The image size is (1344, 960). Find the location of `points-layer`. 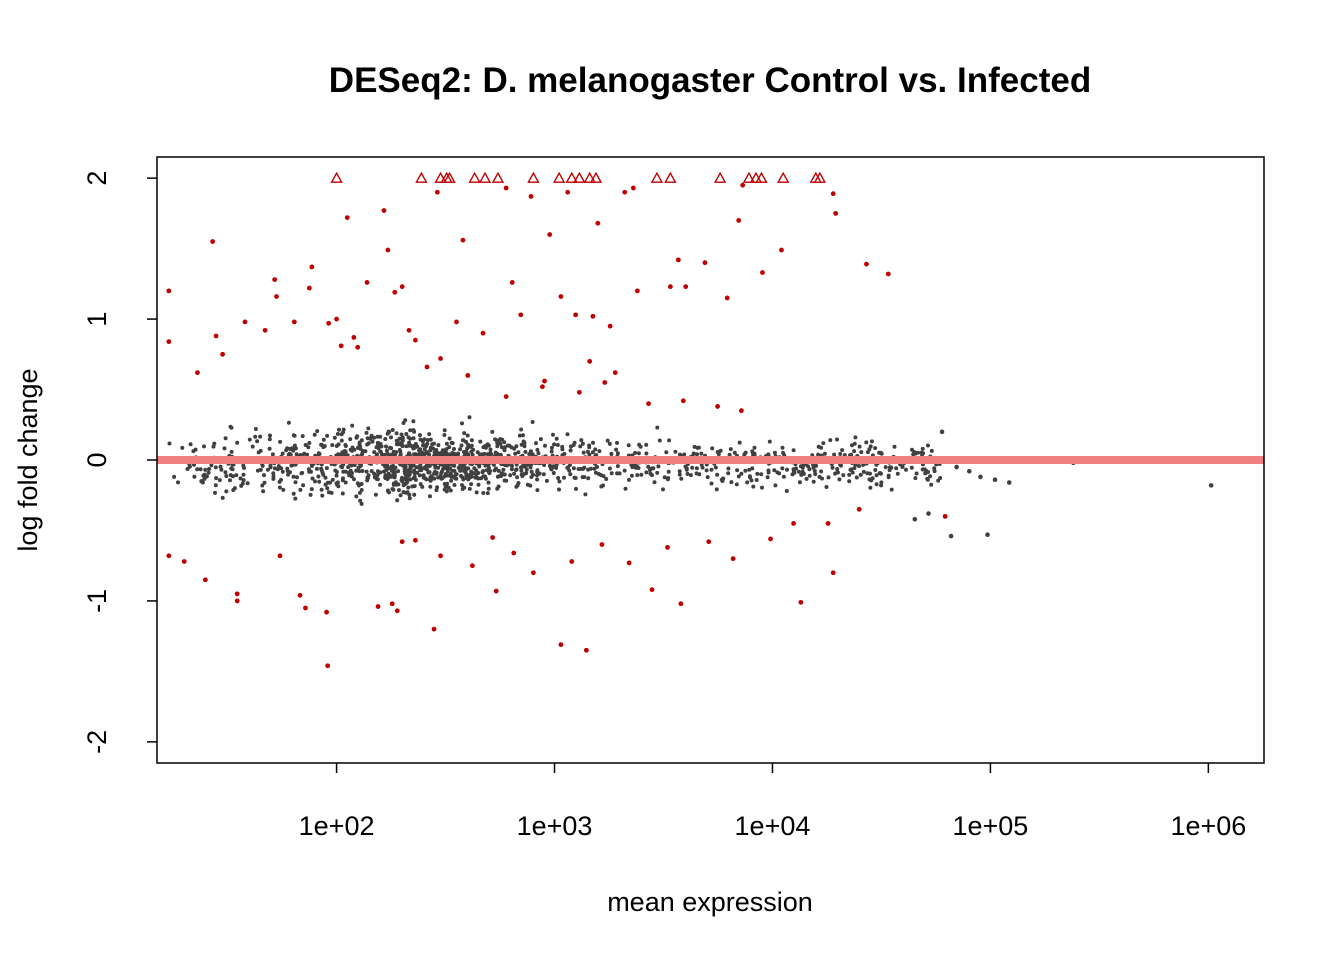

points-layer is located at coordinates (690, 477).